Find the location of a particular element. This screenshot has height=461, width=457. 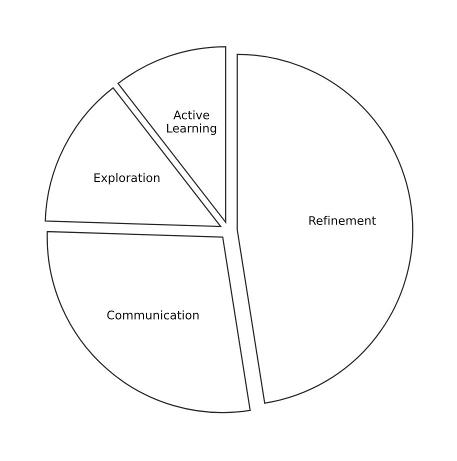

slice-label: Exploration is located at coordinates (127, 178).